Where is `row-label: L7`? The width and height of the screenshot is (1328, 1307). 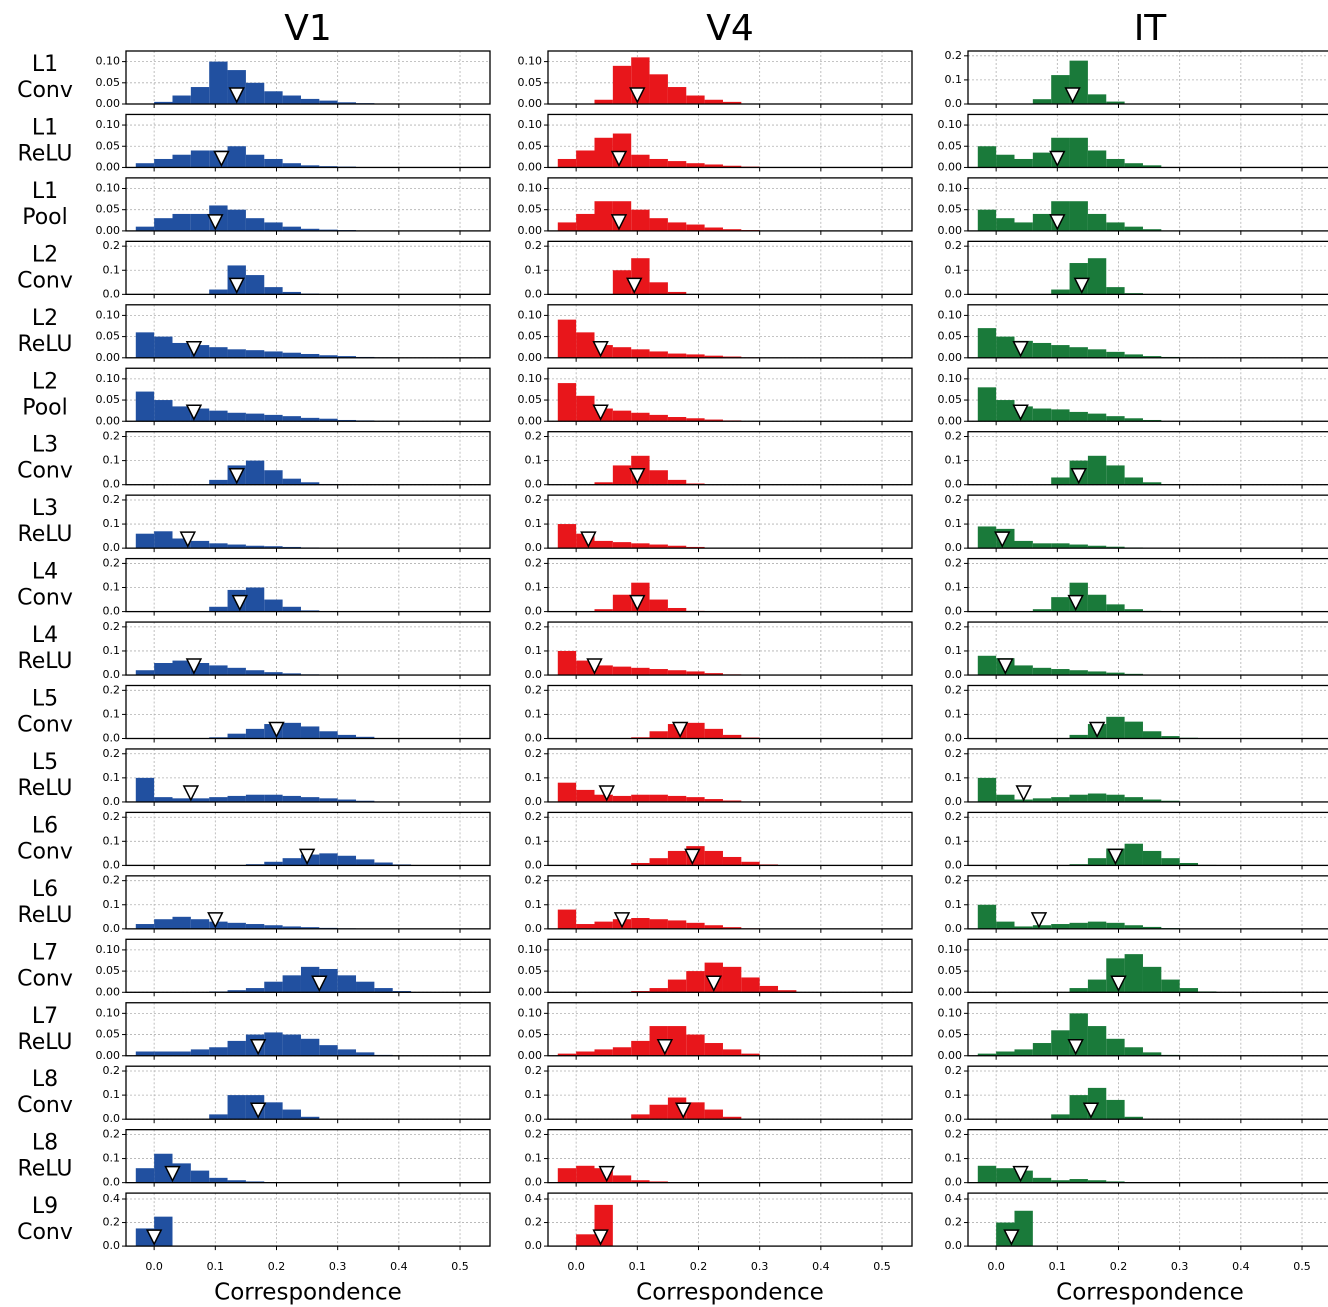 row-label: L7 is located at coordinates (45, 952).